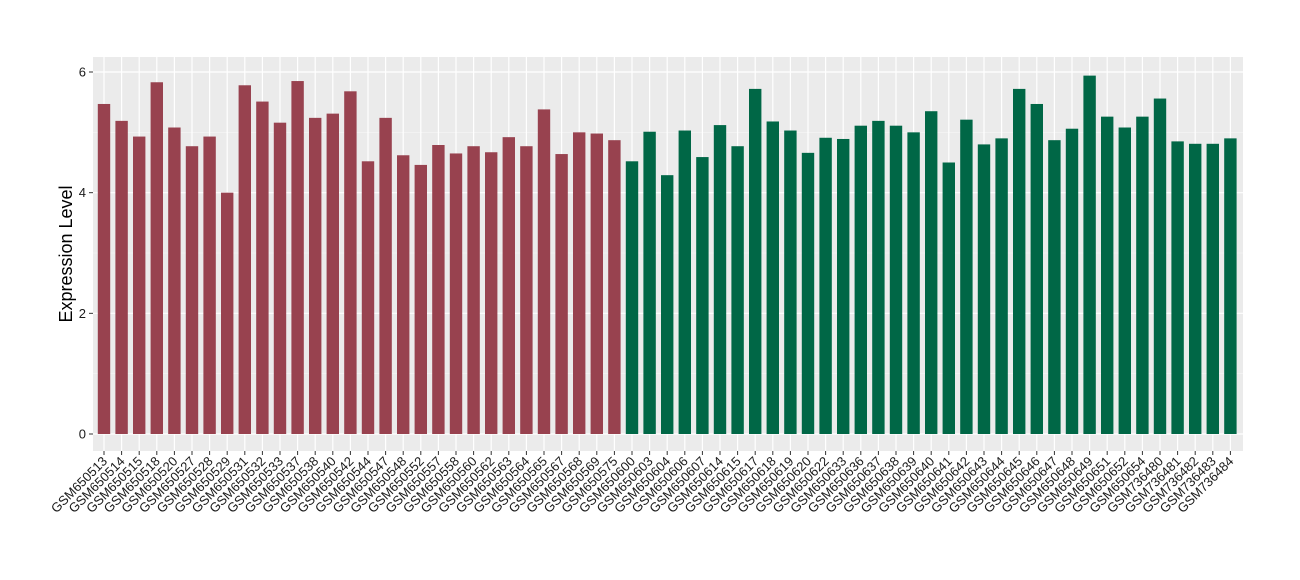 The image size is (1300, 580). What do you see at coordinates (66, 253) in the screenshot?
I see `y-axis-title: Expression Level` at bounding box center [66, 253].